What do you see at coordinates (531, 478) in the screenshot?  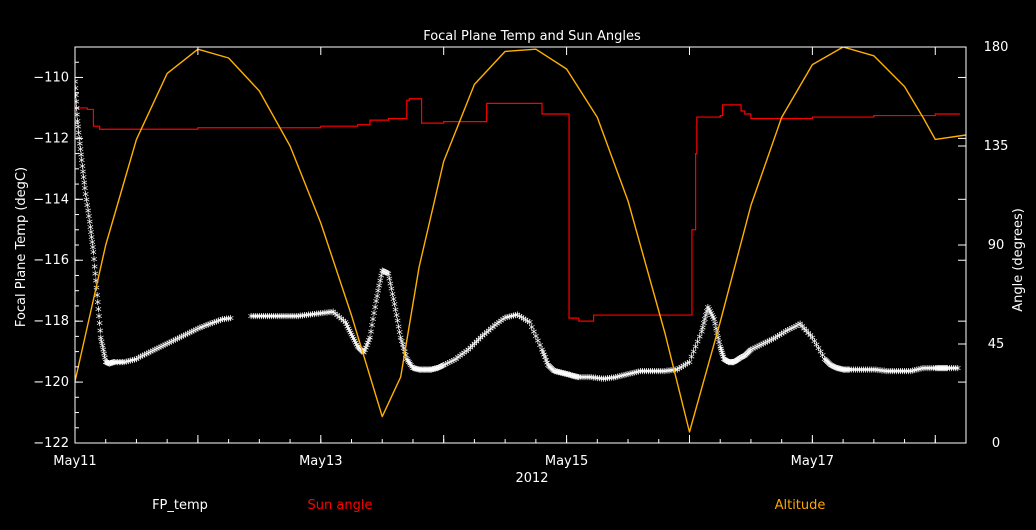 I see `x-axis-label: 2012` at bounding box center [531, 478].